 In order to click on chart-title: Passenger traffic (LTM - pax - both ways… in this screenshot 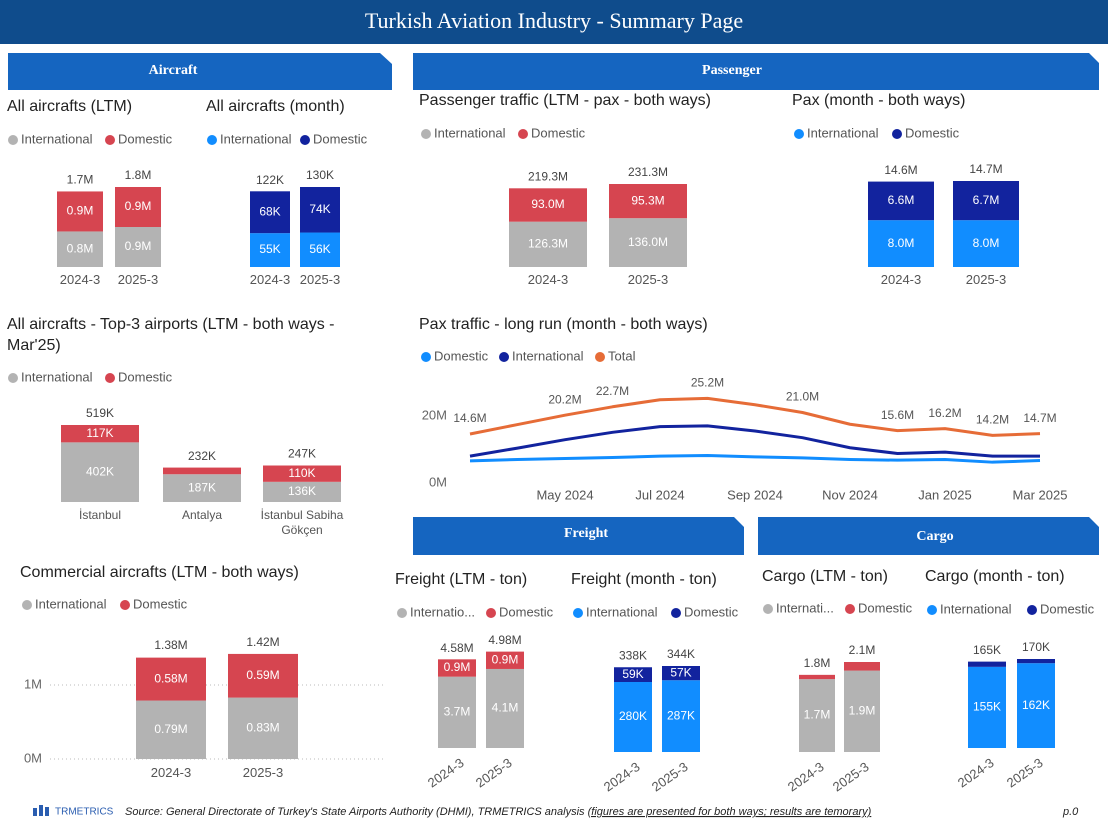, I will do `click(565, 100)`.